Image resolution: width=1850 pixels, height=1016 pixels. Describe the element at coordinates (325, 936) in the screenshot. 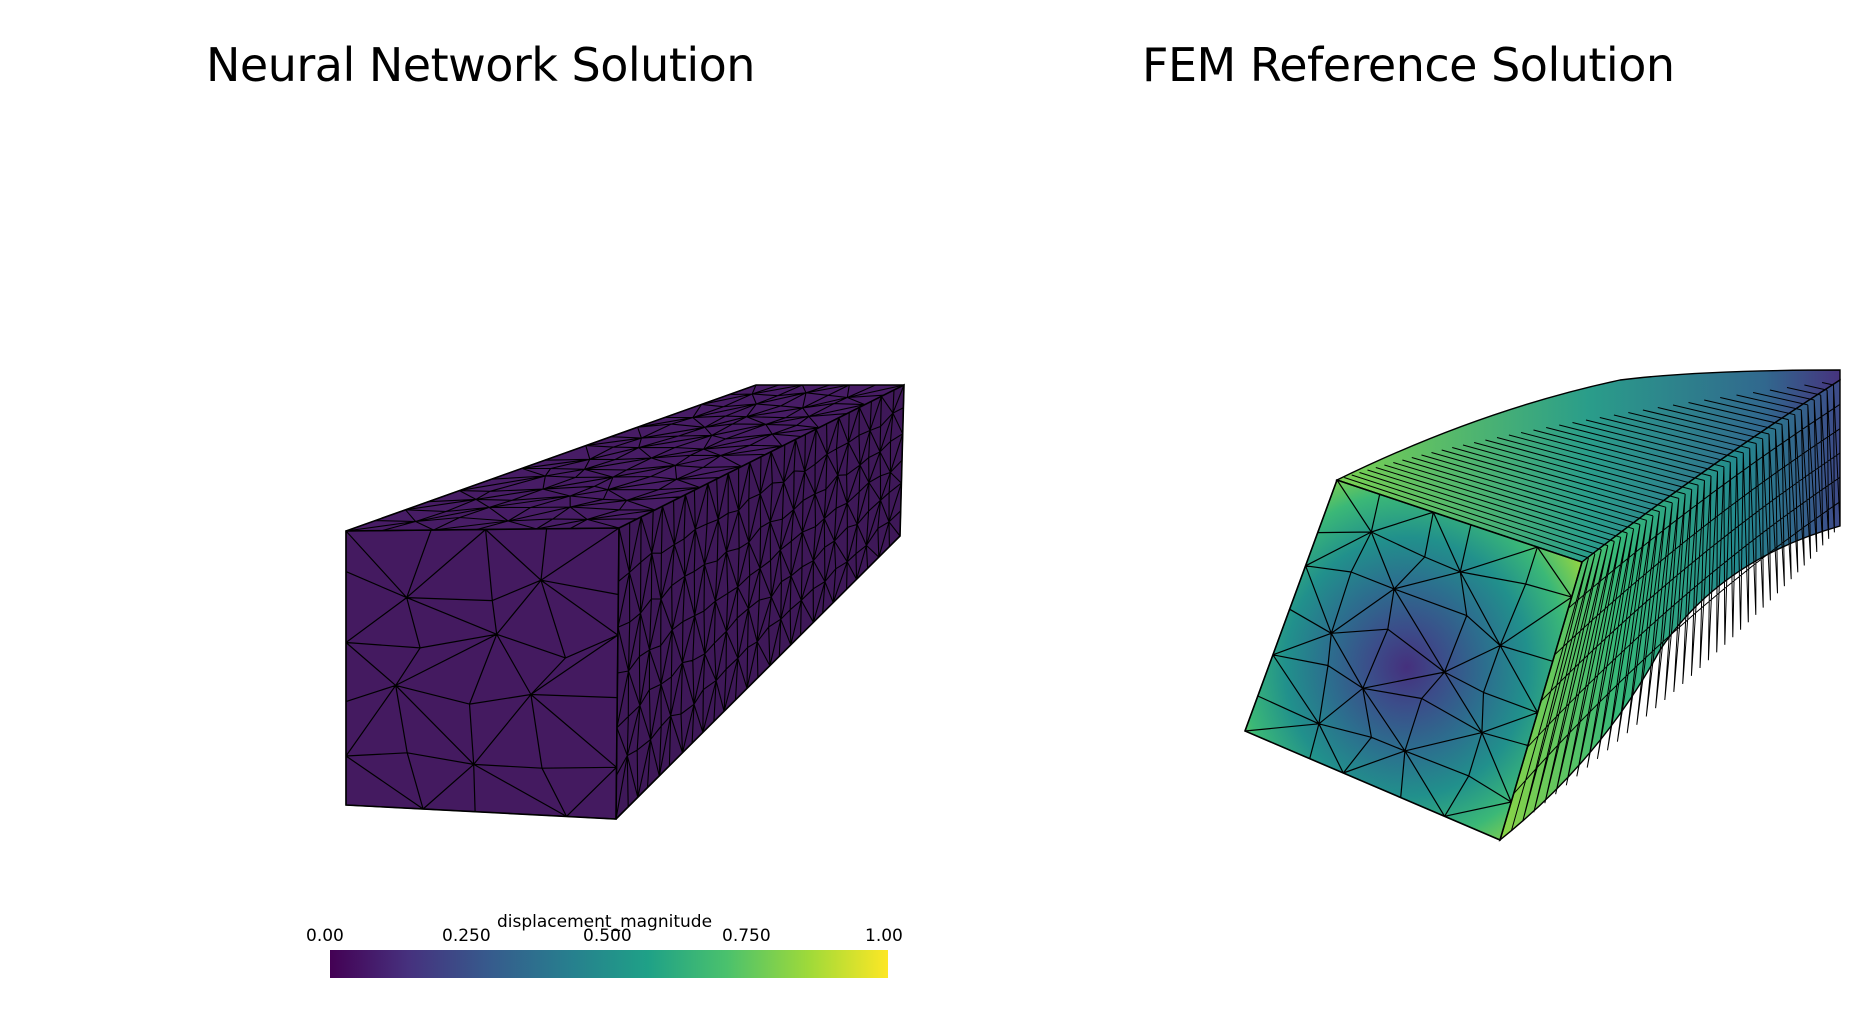

I see `colorbar-tick-0: 0.00` at that location.